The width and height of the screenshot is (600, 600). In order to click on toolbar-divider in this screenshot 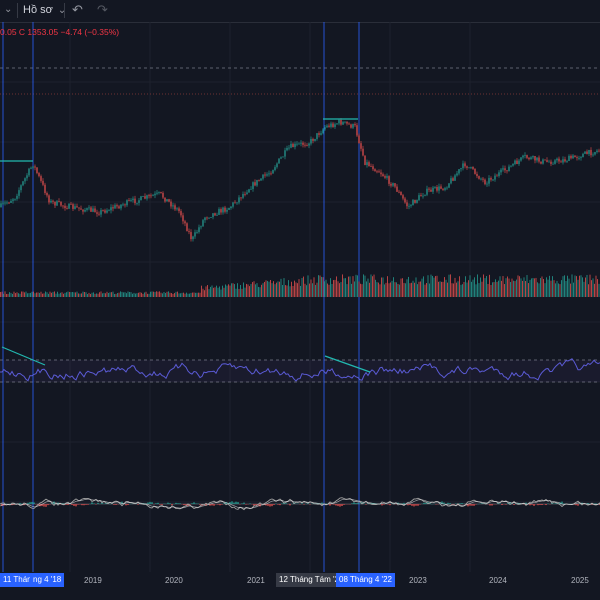, I will do `click(64, 10)`.